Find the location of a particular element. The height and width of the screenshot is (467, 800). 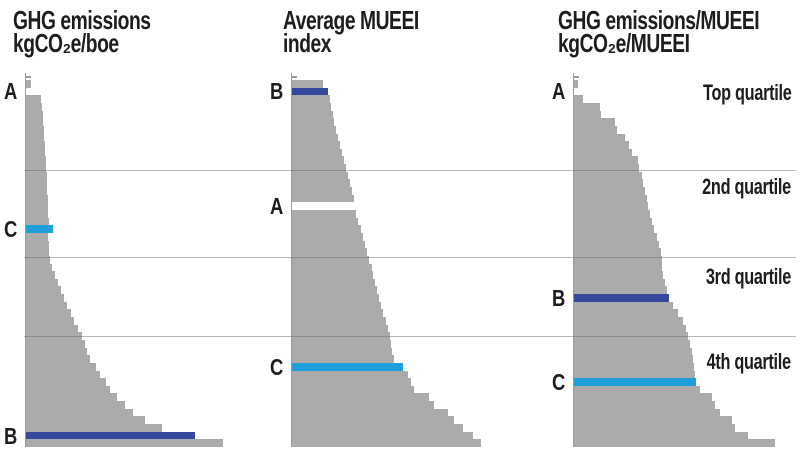

quartile-label-top: Top quartile is located at coordinates (747, 92).